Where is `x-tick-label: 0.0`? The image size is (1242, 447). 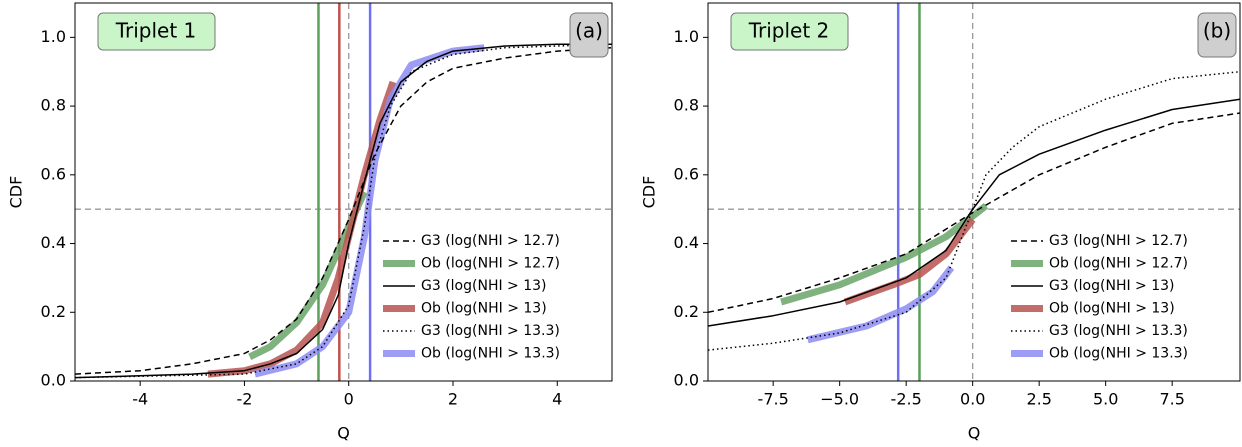 x-tick-label: 0.0 is located at coordinates (972, 399).